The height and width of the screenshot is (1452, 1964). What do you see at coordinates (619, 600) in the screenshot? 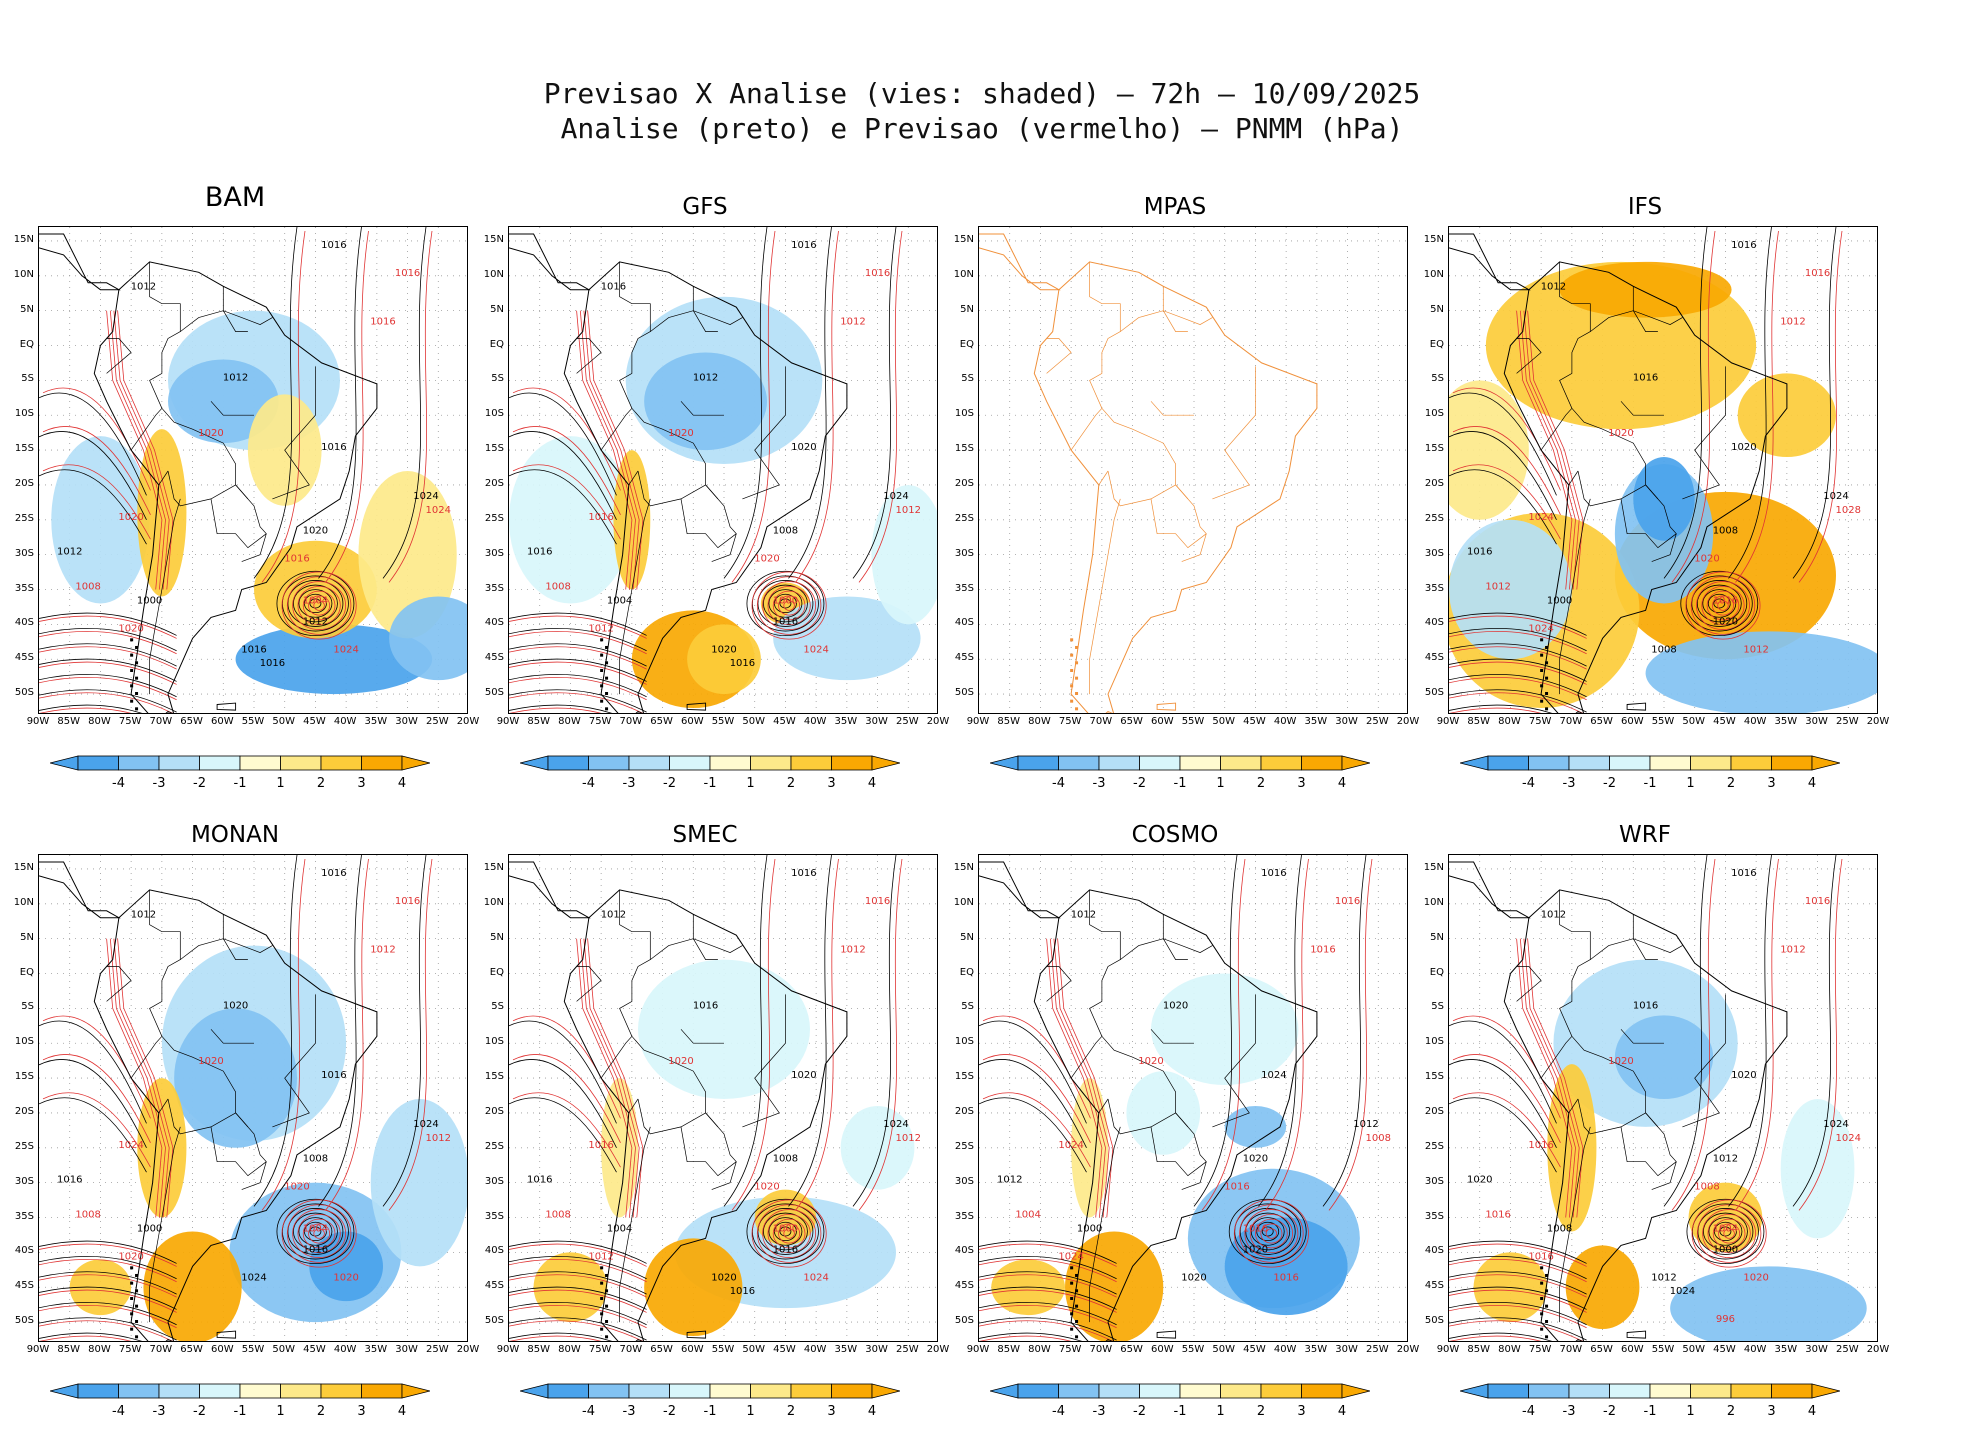
I see `analysis-isobar-label: 1004` at bounding box center [619, 600].